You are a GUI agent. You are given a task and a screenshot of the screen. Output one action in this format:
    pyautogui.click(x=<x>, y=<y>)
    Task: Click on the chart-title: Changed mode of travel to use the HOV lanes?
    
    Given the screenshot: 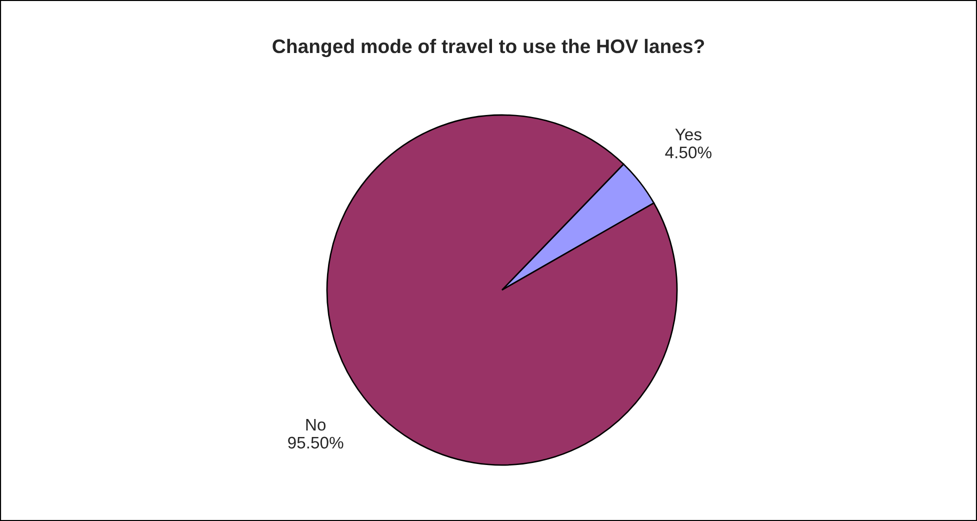 What is the action you would take?
    pyautogui.click(x=488, y=48)
    